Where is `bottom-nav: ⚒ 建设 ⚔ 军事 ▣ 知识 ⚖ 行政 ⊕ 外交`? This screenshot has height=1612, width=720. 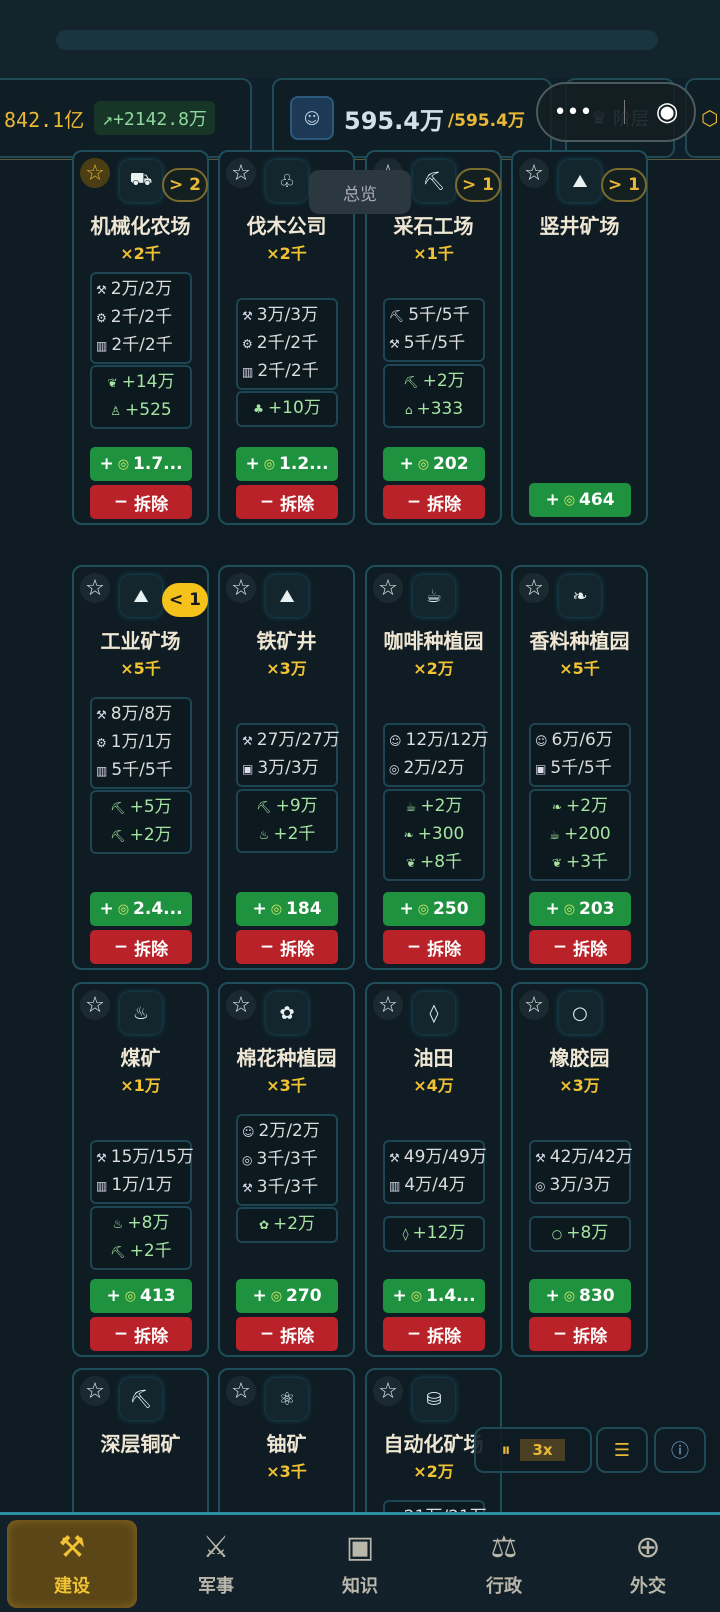 bottom-nav: ⚒ 建设 ⚔ 军事 ▣ 知识 ⚖ 行政 ⊕ 外交 is located at coordinates (360, 1562).